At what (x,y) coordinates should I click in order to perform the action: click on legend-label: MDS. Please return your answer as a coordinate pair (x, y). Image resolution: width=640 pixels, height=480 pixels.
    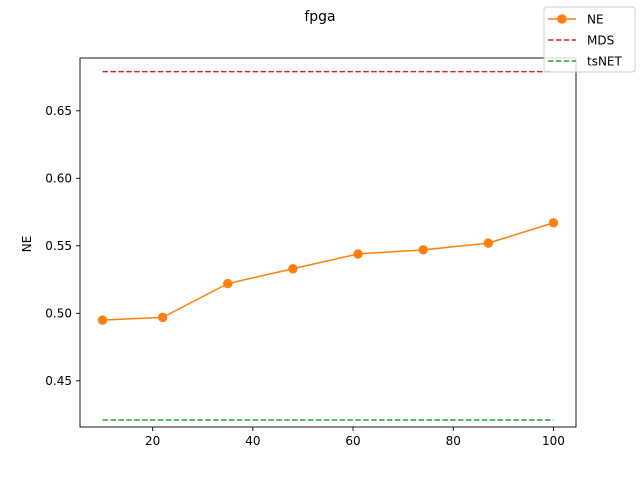
    Looking at the image, I should click on (600, 40).